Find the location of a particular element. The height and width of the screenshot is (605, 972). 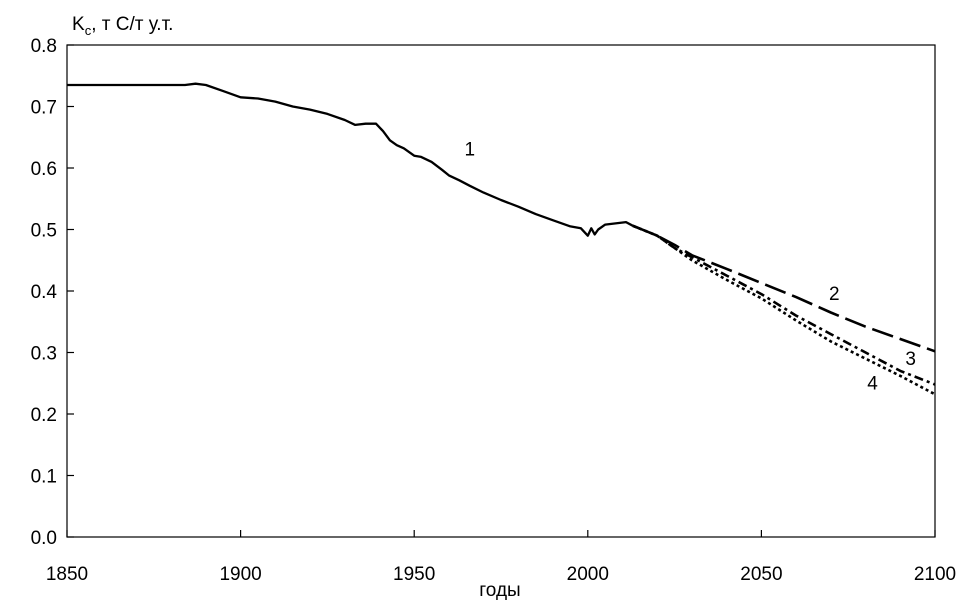

y-tick-label: 0.4 is located at coordinates (44, 292).